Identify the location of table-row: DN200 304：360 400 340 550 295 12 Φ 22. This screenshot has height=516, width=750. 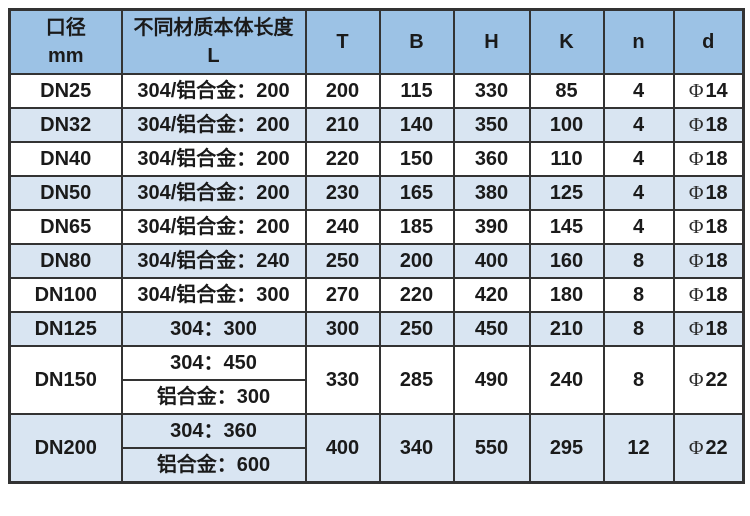
(376, 448).